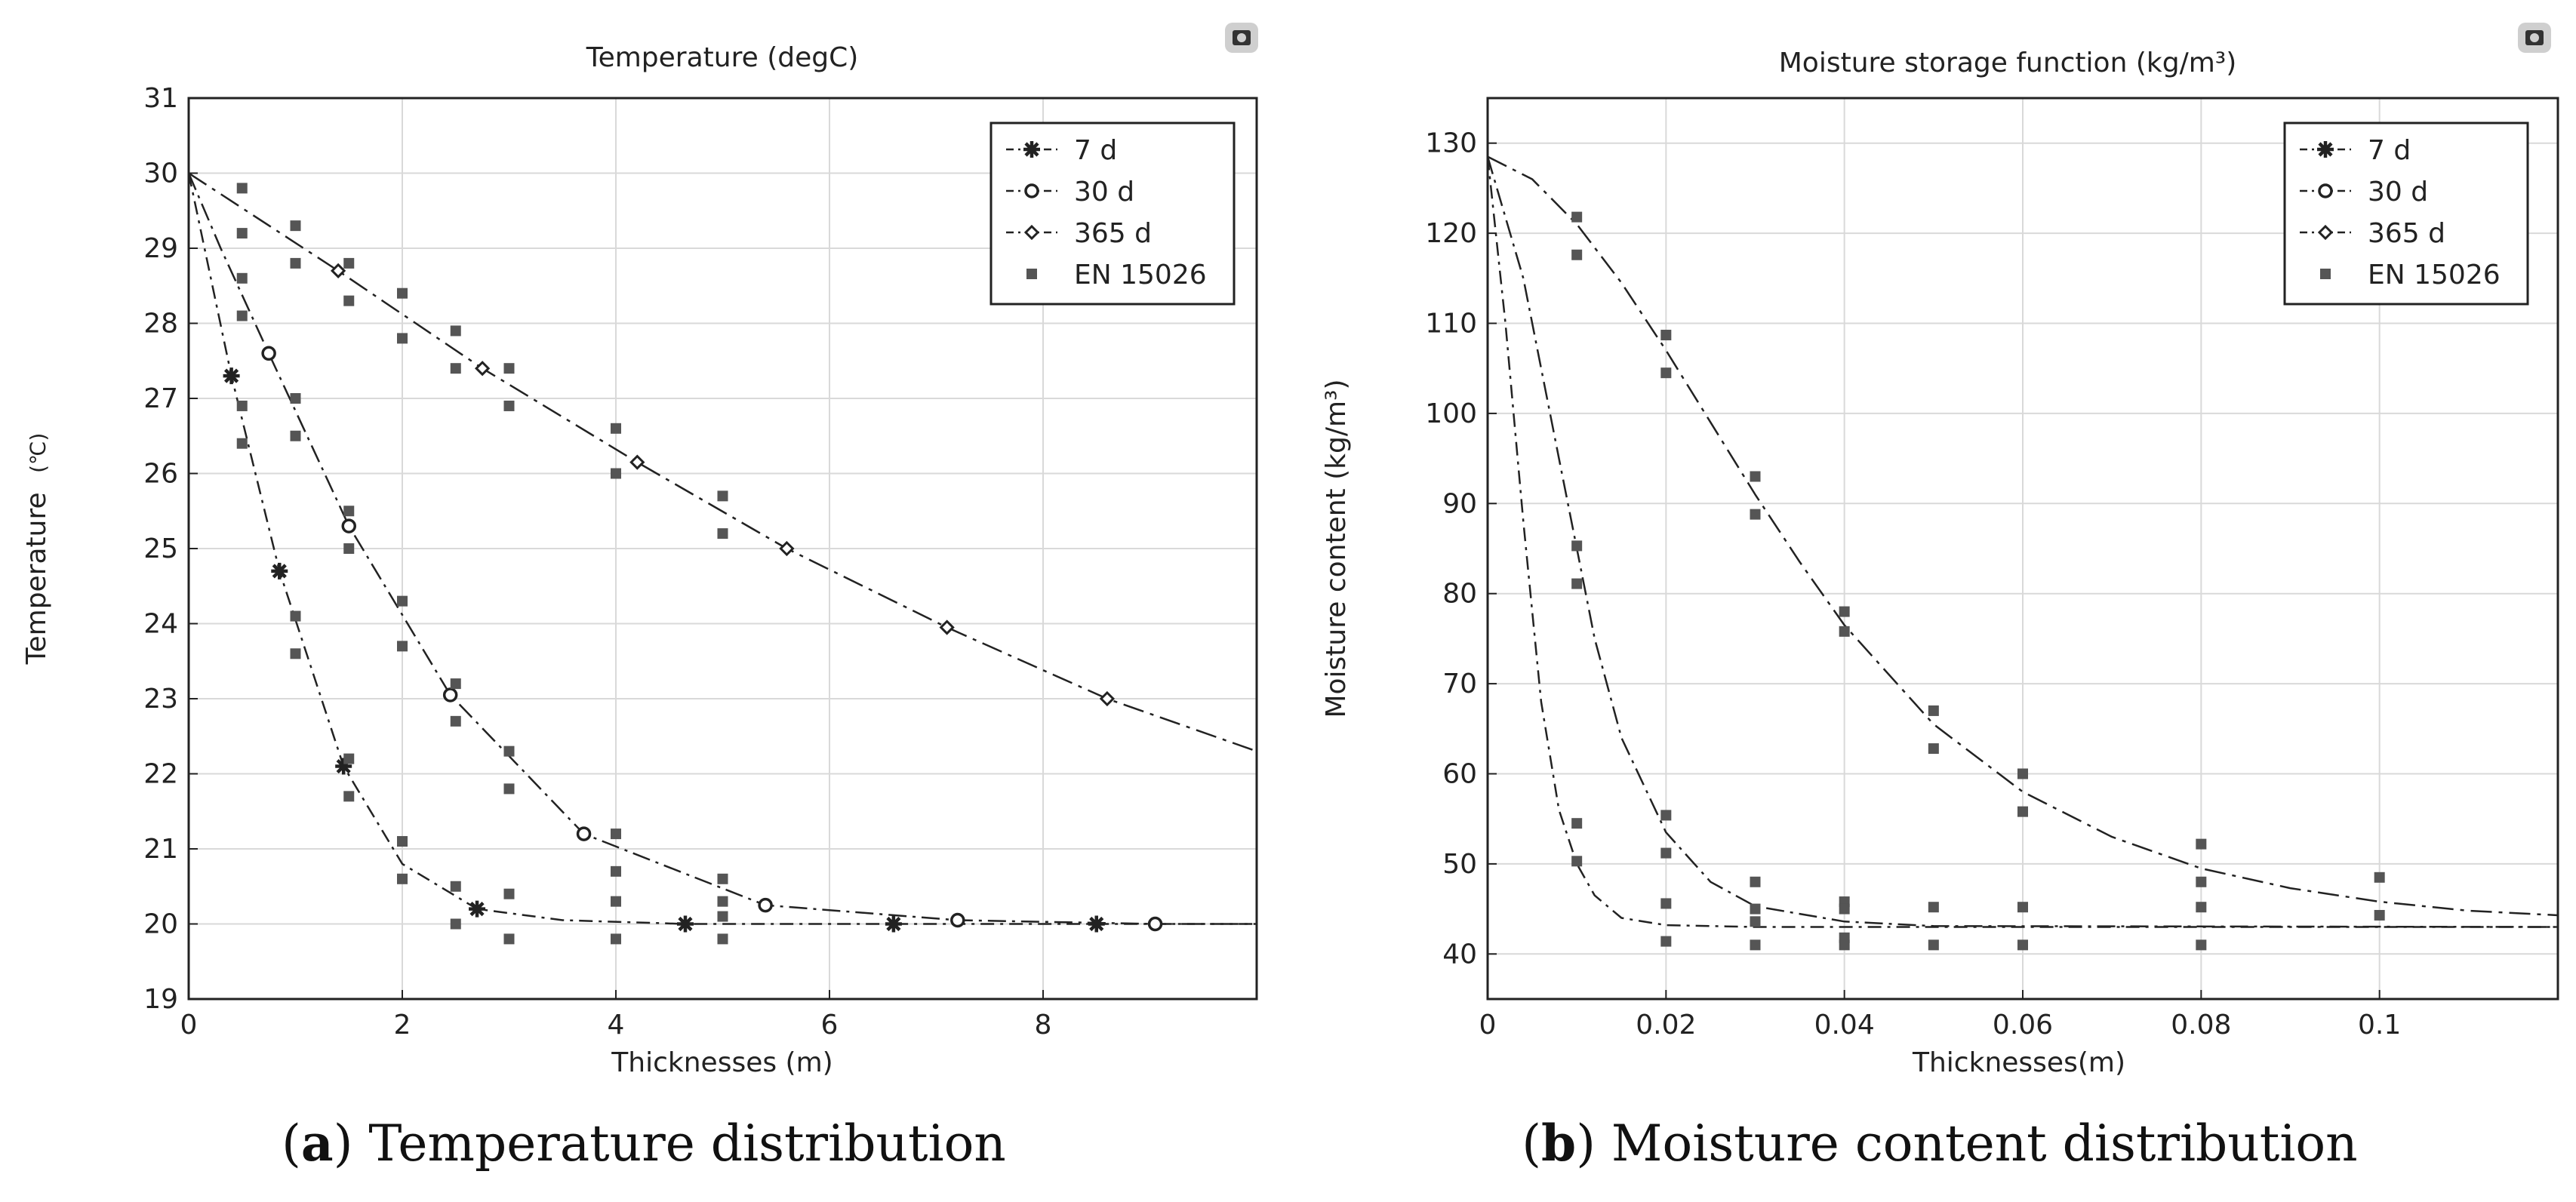  I want to click on x-tick-label: 4, so click(616, 1025).